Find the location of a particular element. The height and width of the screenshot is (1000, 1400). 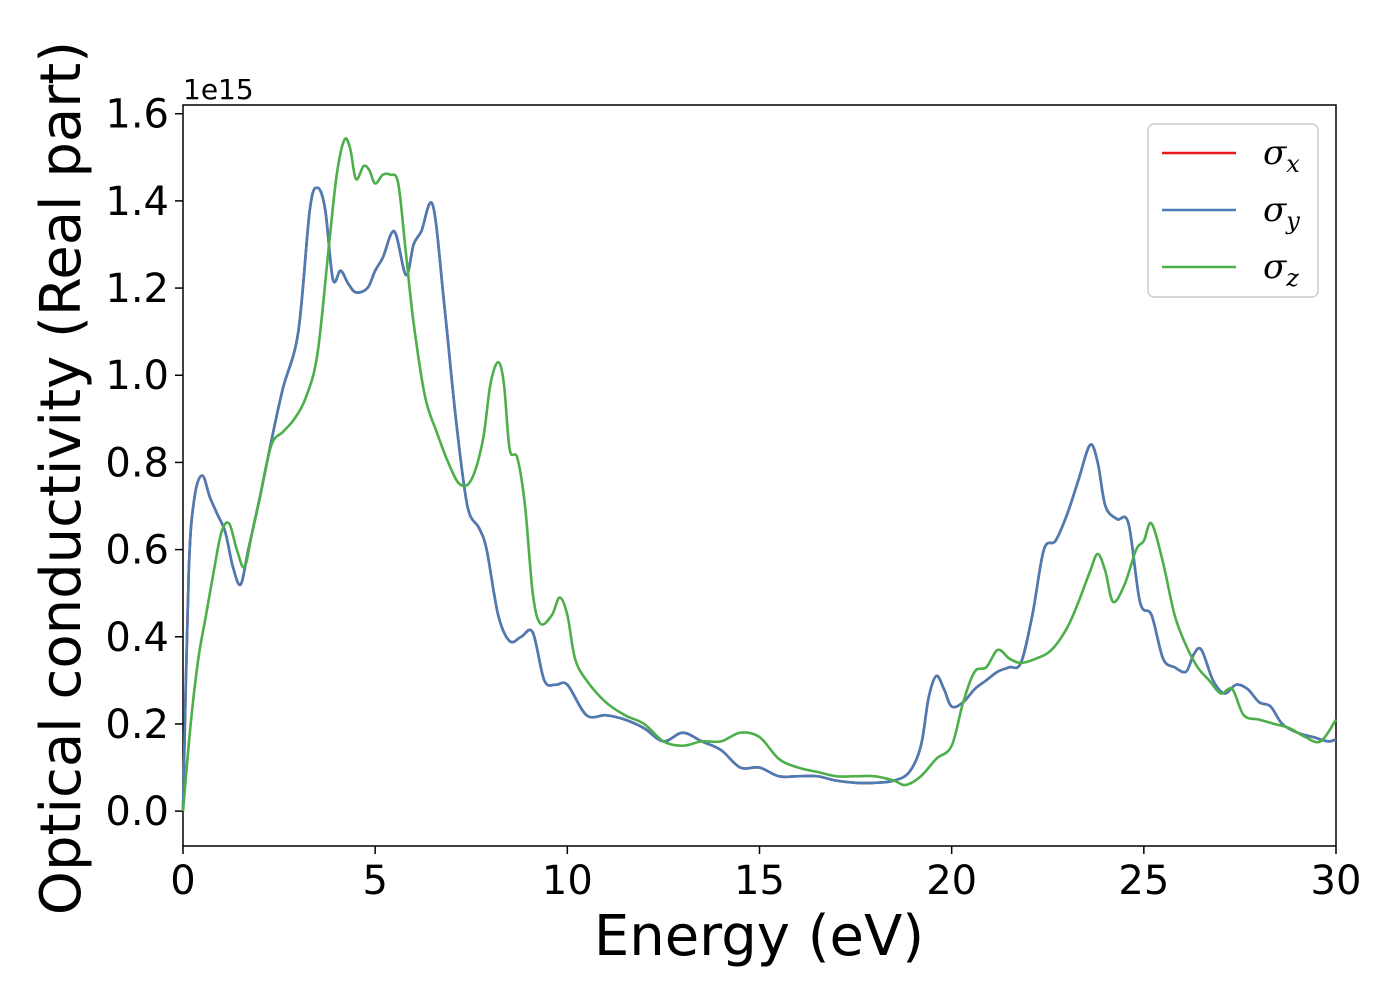

y-offset-label: 1e15 is located at coordinates (218, 89).